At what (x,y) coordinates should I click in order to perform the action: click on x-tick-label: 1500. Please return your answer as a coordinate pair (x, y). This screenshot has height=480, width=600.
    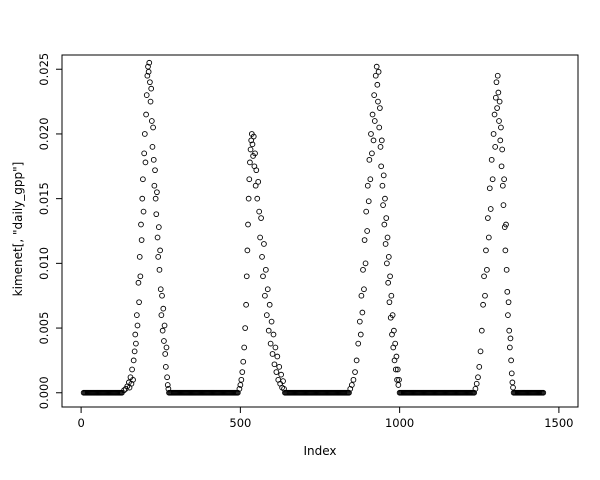
    Looking at the image, I should click on (558, 423).